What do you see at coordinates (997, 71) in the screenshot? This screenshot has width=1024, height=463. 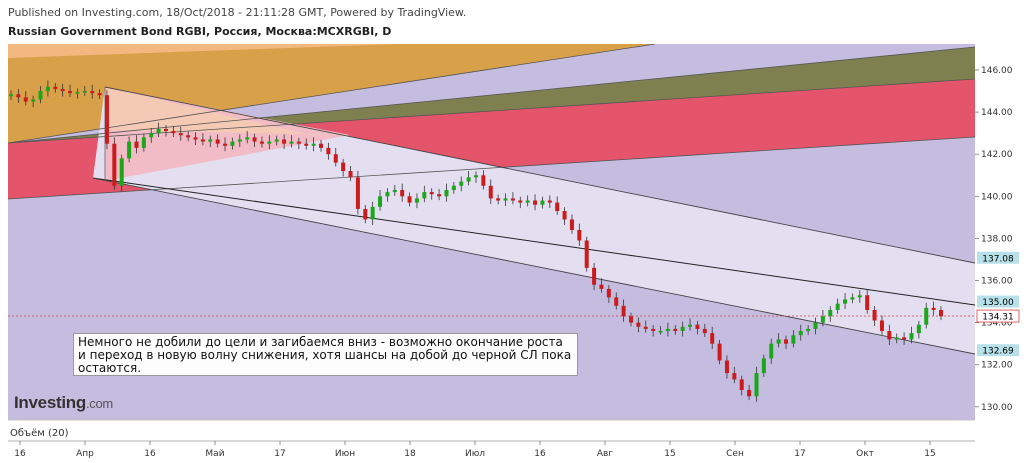 I see `y-tick-label: 146.00` at bounding box center [997, 71].